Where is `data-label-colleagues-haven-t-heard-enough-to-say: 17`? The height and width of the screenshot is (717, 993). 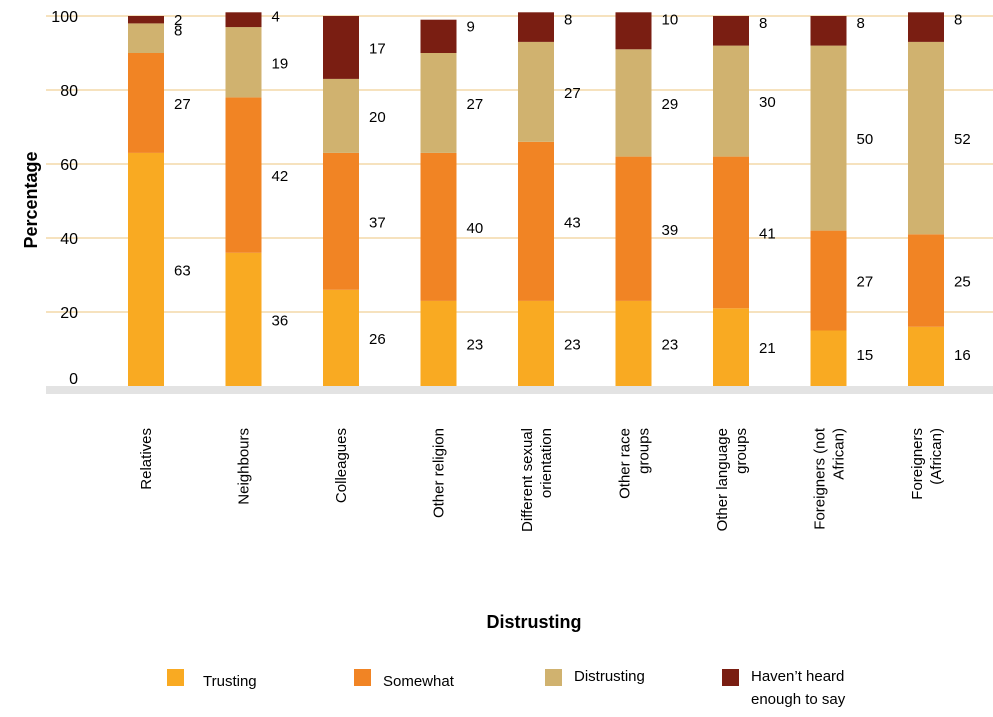
data-label-colleagues-haven-t-heard-enough-to-say: 17 is located at coordinates (377, 48).